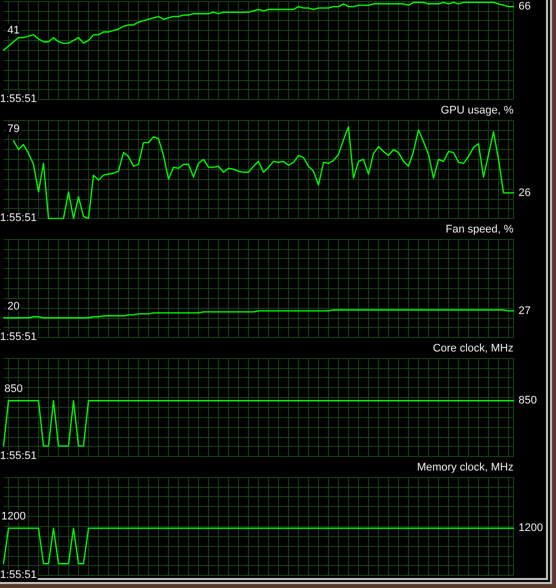  Describe the element at coordinates (473, 348) in the screenshot. I see `chart-title: Core clock, MHz` at that location.